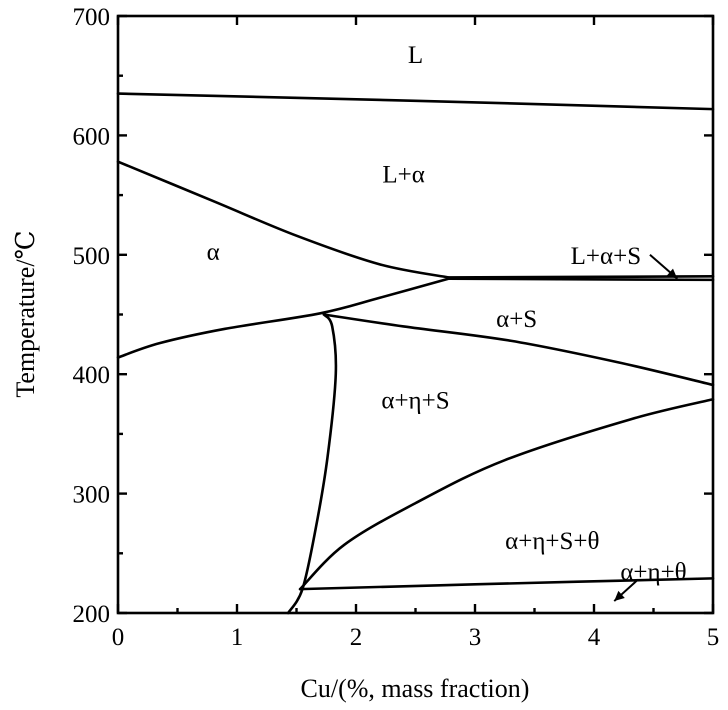 Image resolution: width=728 pixels, height=710 pixels. I want to click on boundary-alpha-liquid-solvus, so click(283, 219).